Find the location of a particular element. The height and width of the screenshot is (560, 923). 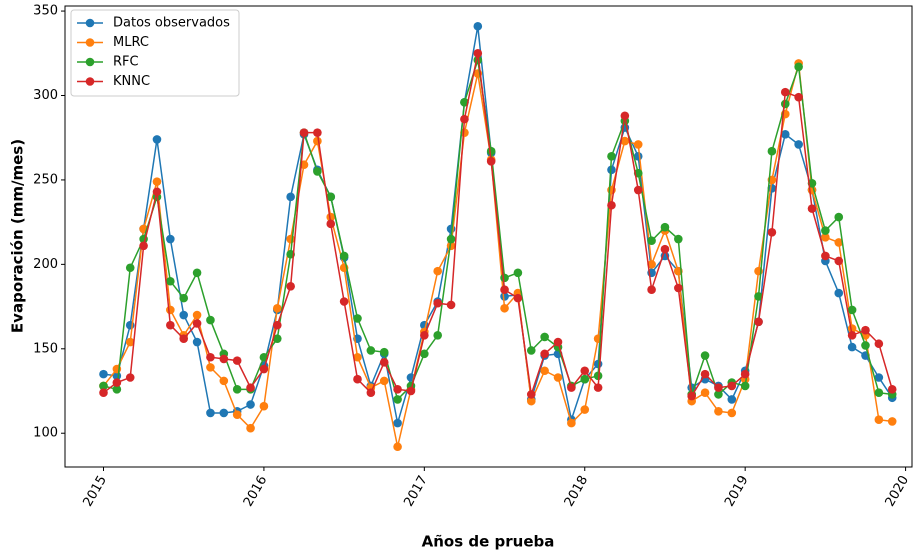

y-tick-label: 300 is located at coordinates (45, 95).